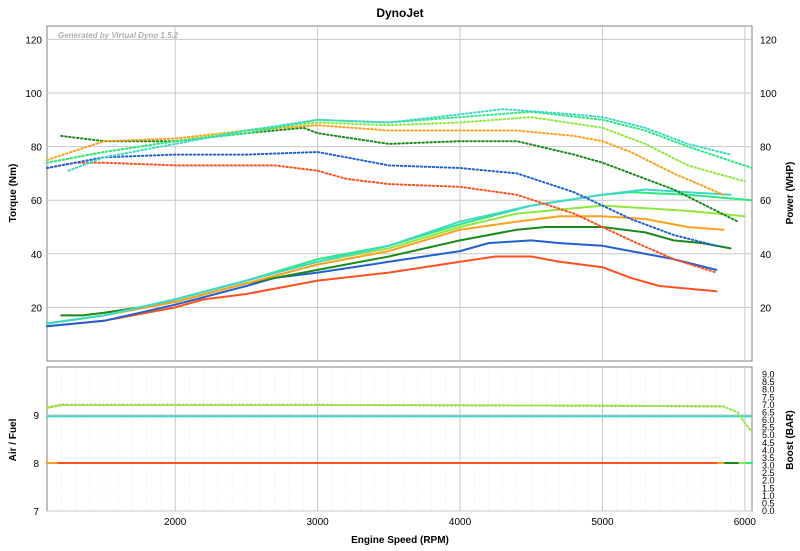  What do you see at coordinates (399, 13) in the screenshot?
I see `chart-title: DynoJet` at bounding box center [399, 13].